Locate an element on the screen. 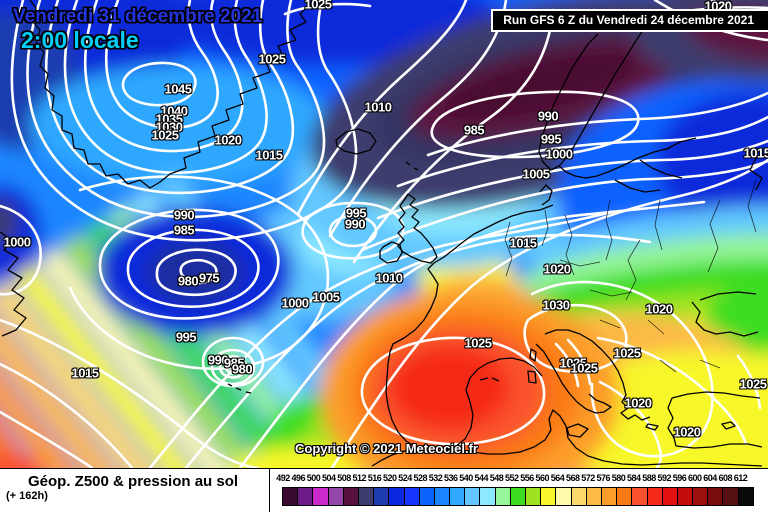 The width and height of the screenshot is (768, 512). colorbar-tick-label: 612 is located at coordinates (740, 478).